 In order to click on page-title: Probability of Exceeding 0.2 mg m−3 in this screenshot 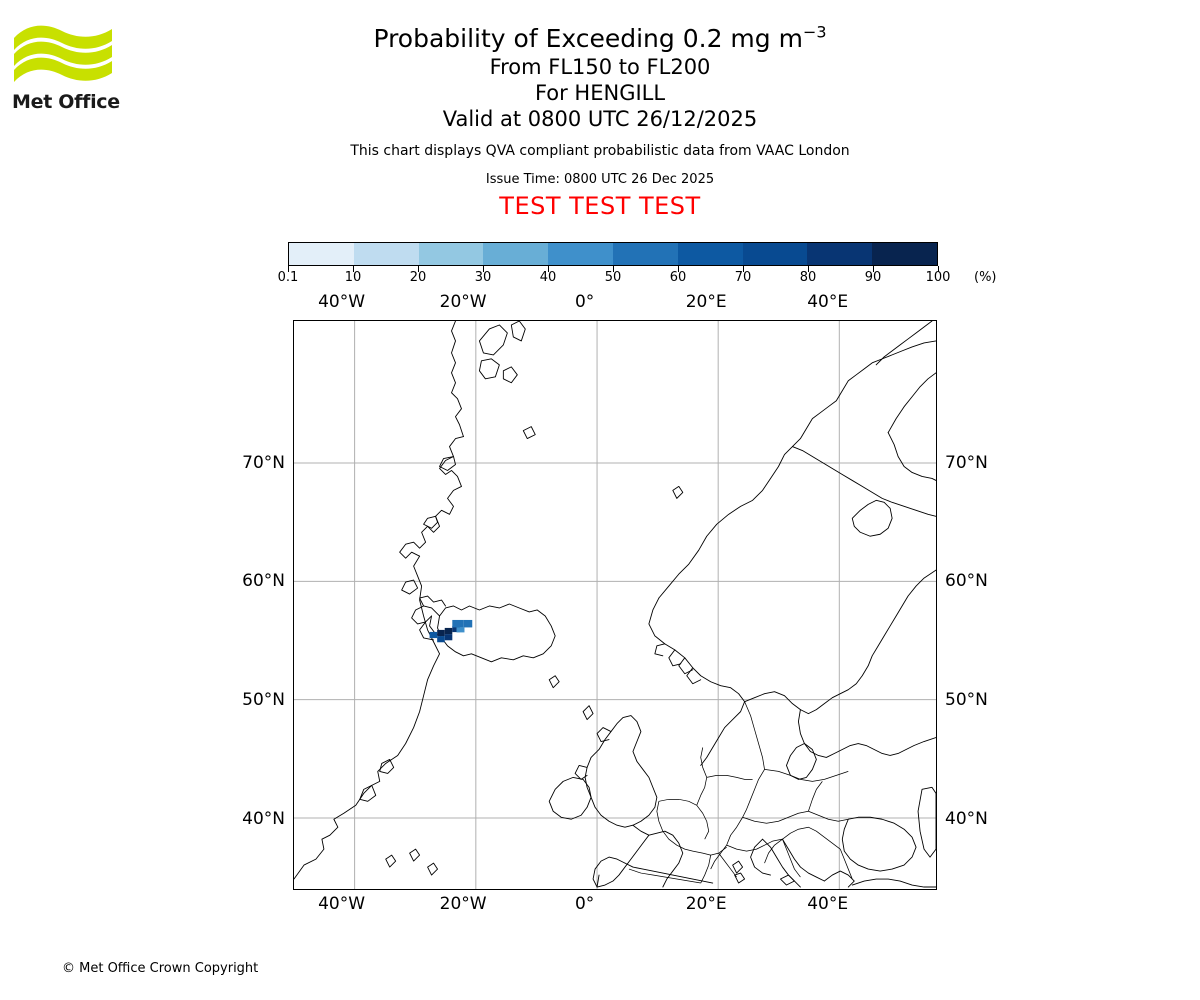, I will do `click(600, 39)`.